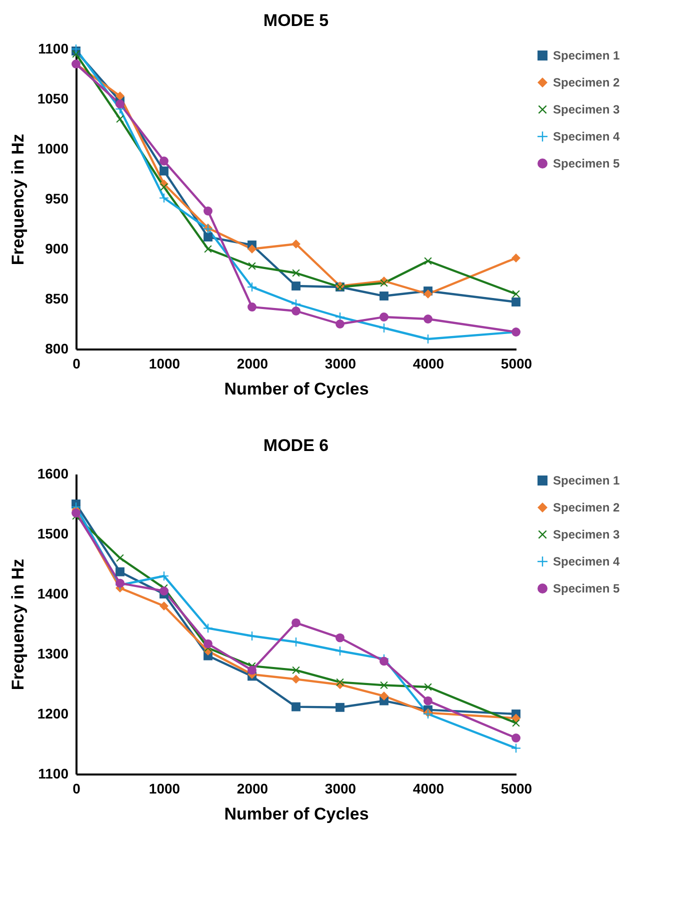  What do you see at coordinates (57, 248) in the screenshot?
I see `y-tick-label: 900` at bounding box center [57, 248].